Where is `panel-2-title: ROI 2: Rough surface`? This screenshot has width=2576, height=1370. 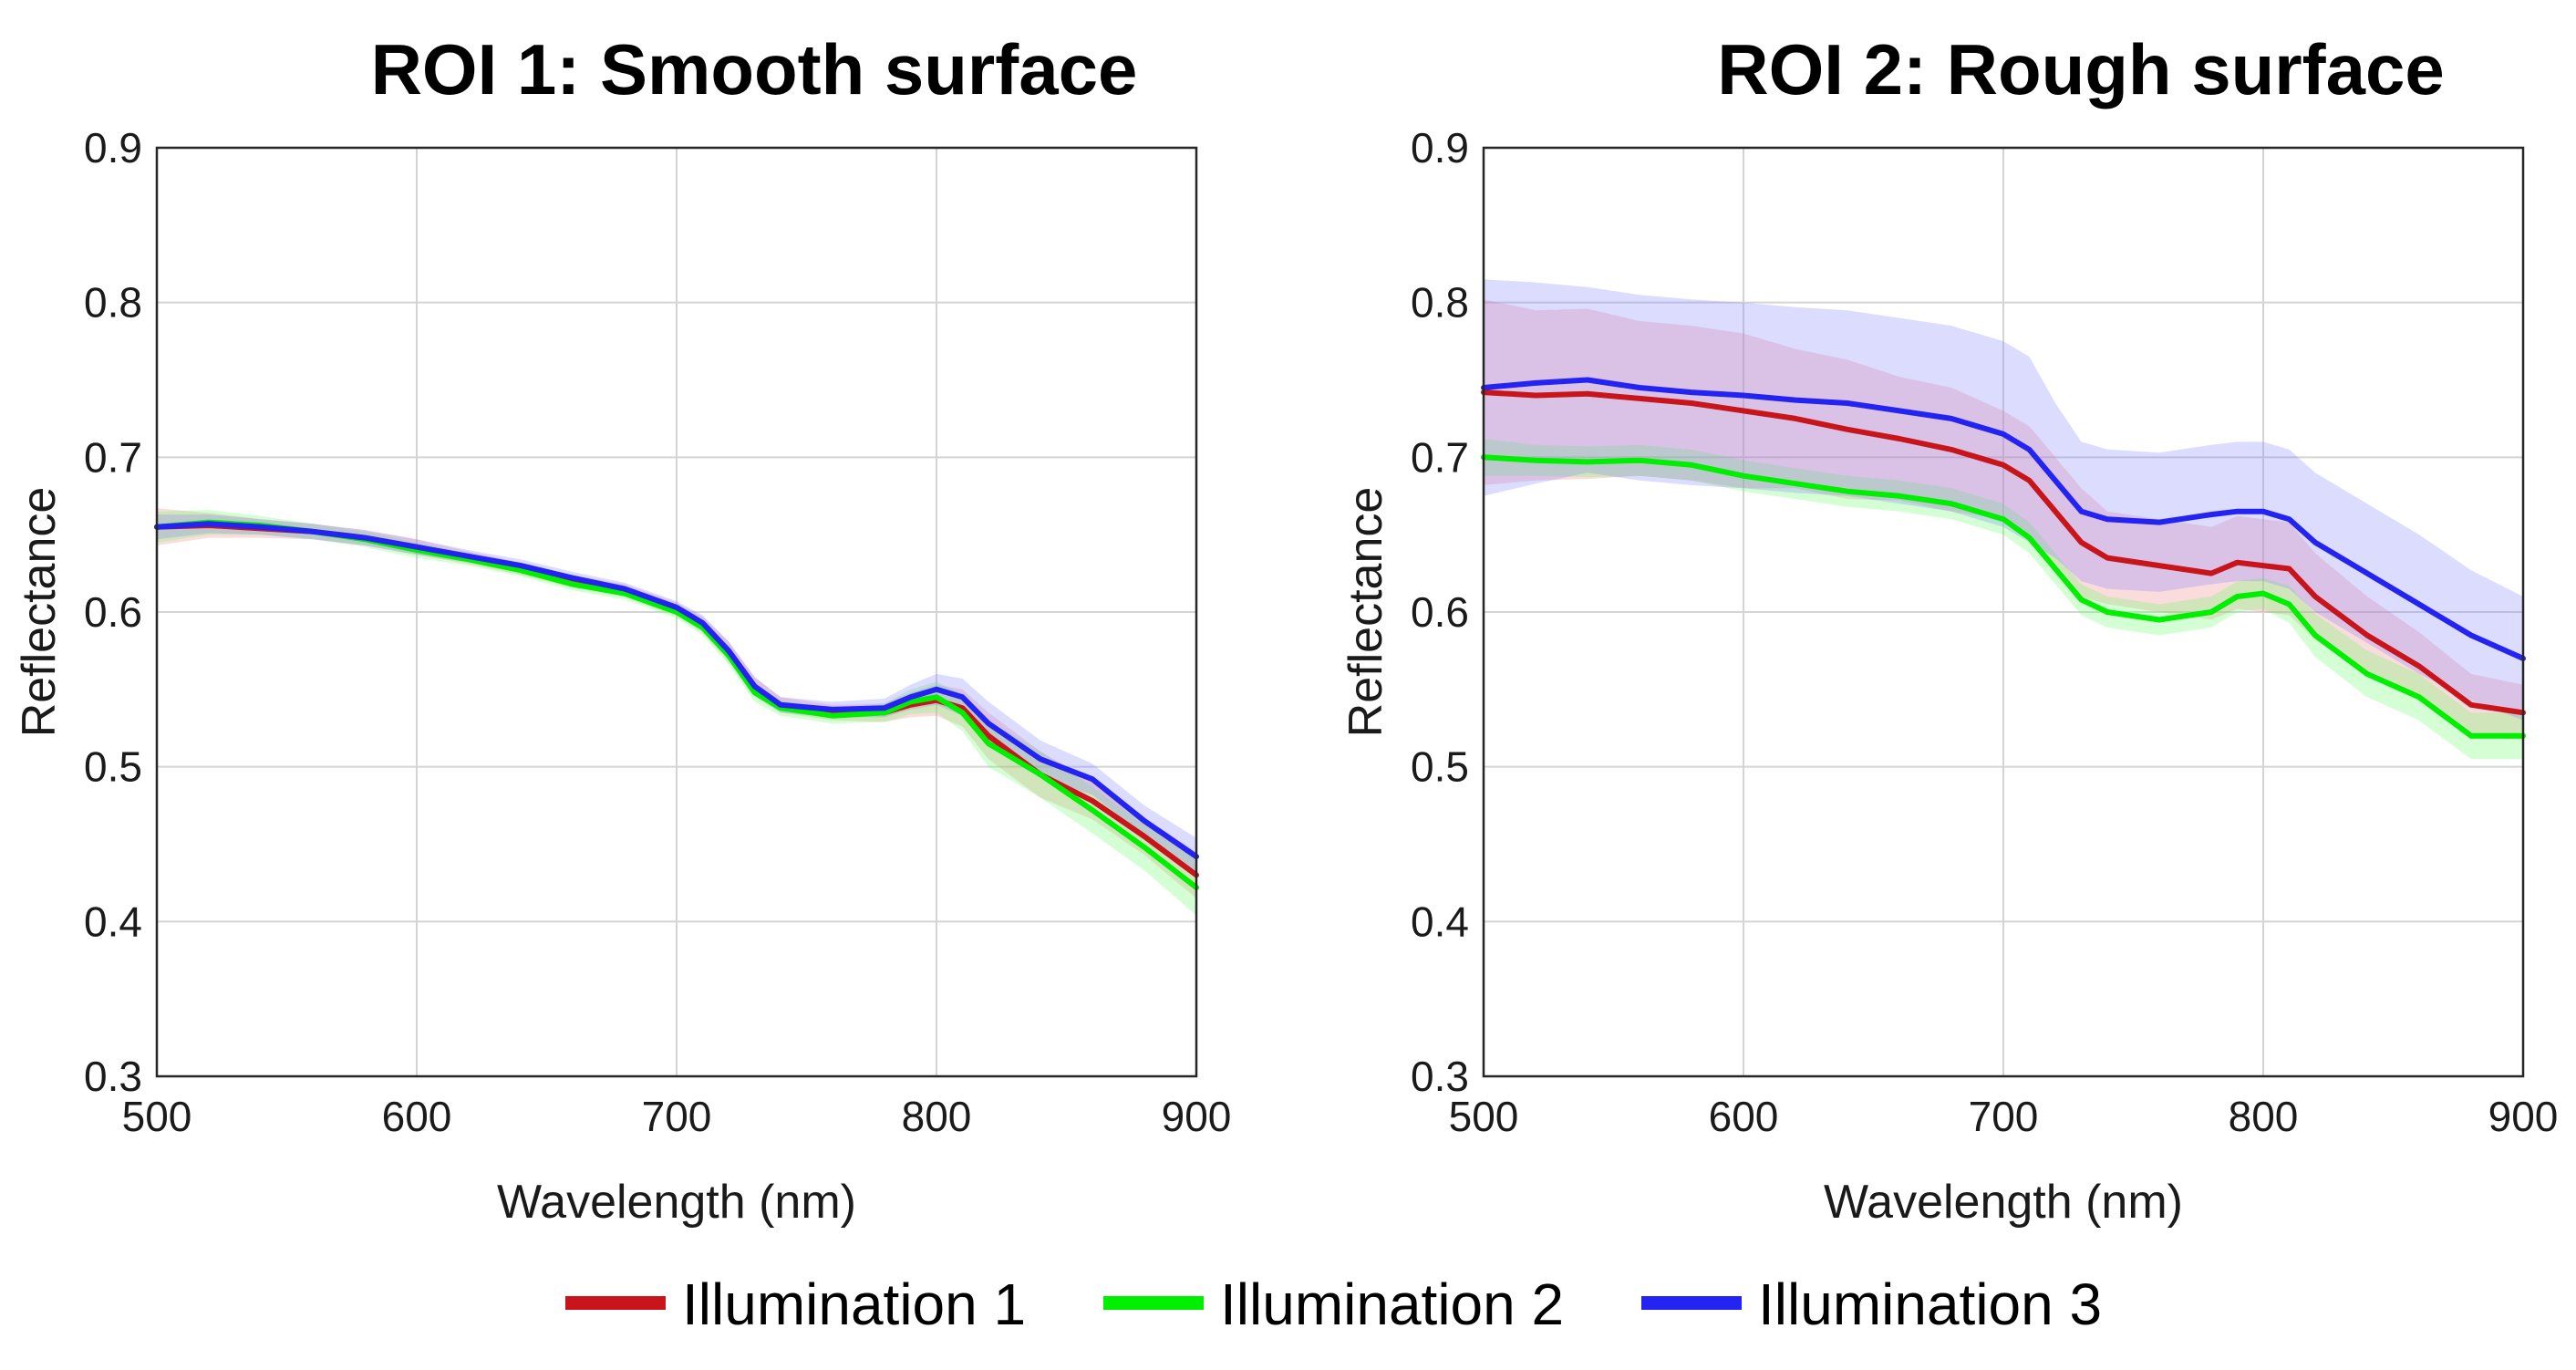
panel-2-title: ROI 2: Rough surface is located at coordinates (2080, 69).